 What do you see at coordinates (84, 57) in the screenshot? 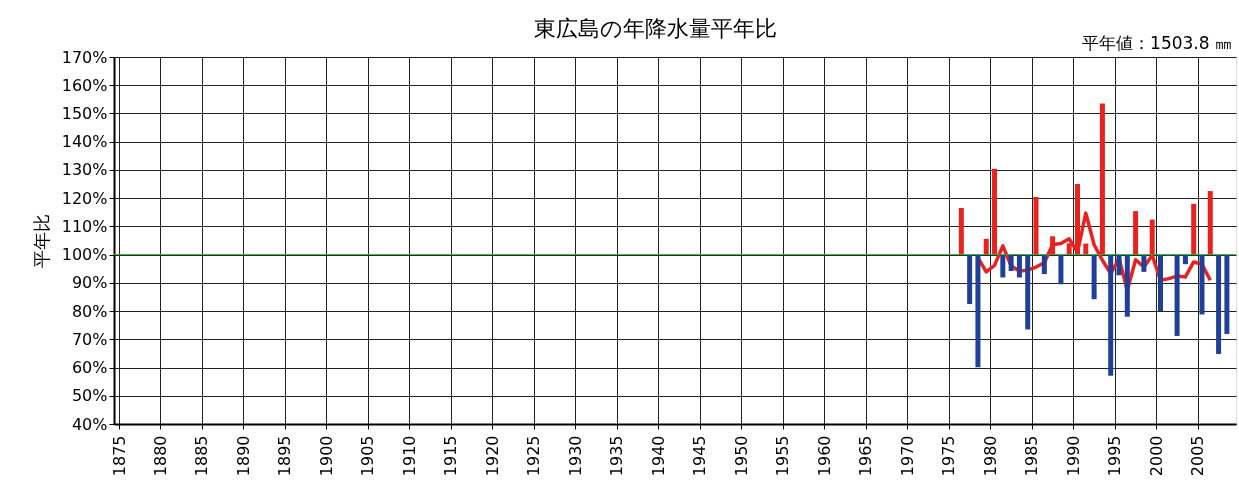
I see `y-tick-label: 170%` at bounding box center [84, 57].